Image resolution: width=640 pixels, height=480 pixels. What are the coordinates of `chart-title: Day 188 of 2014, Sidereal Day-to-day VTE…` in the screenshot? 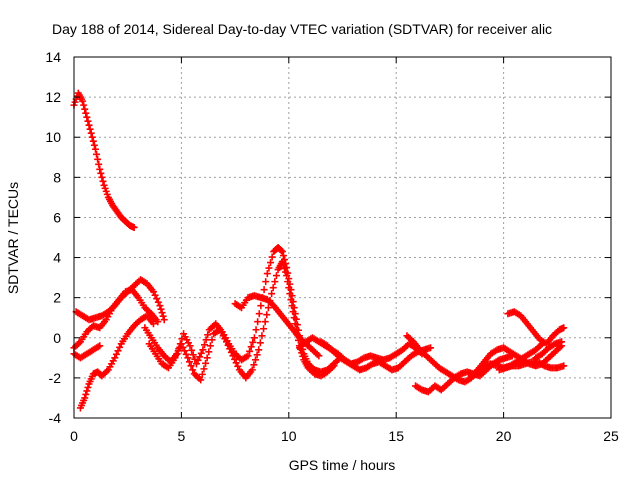 It's located at (302, 29).